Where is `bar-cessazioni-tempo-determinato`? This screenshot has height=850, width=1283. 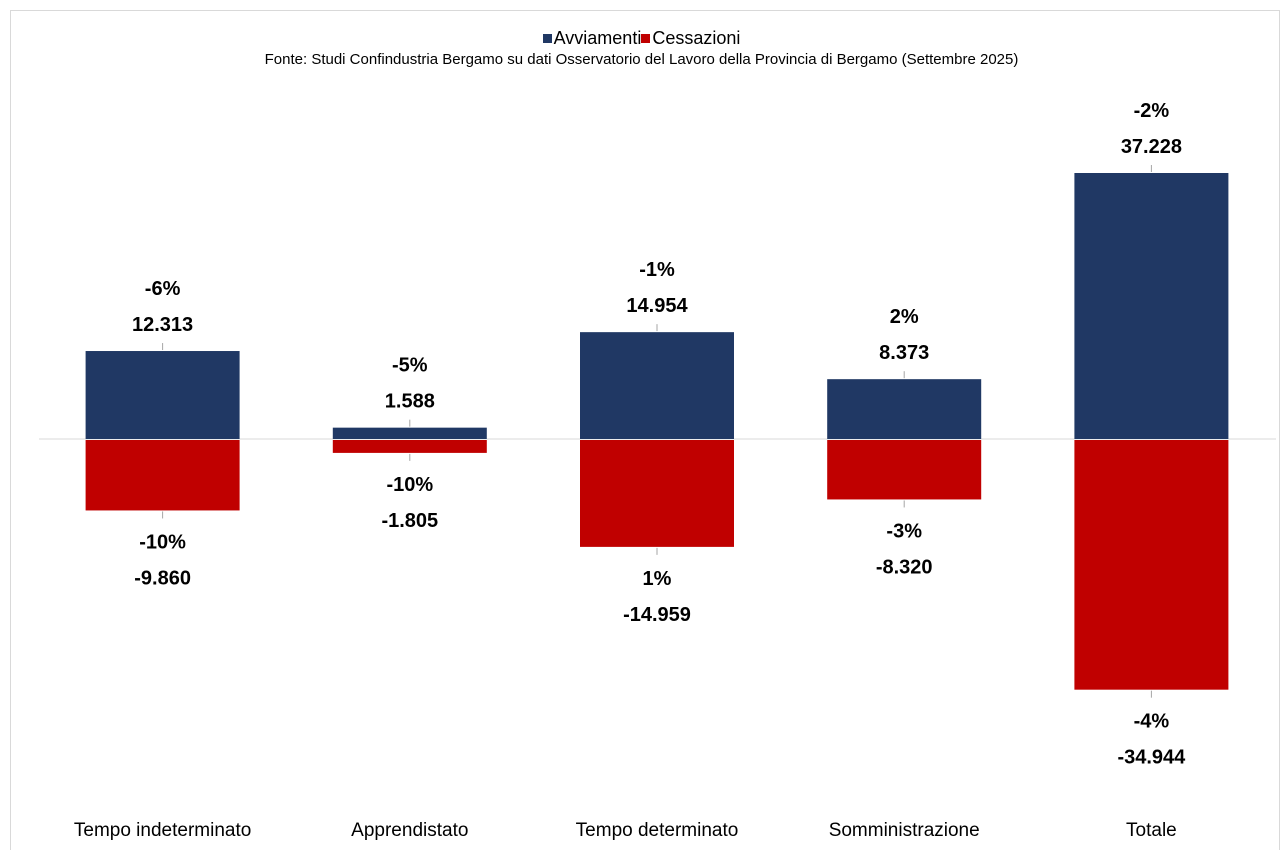
bar-cessazioni-tempo-determinato is located at coordinates (657, 493).